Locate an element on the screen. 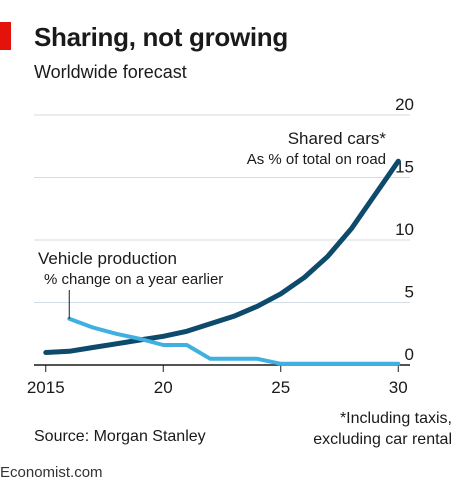  shared-cars-sublabel: As % of total on road is located at coordinates (316, 159).